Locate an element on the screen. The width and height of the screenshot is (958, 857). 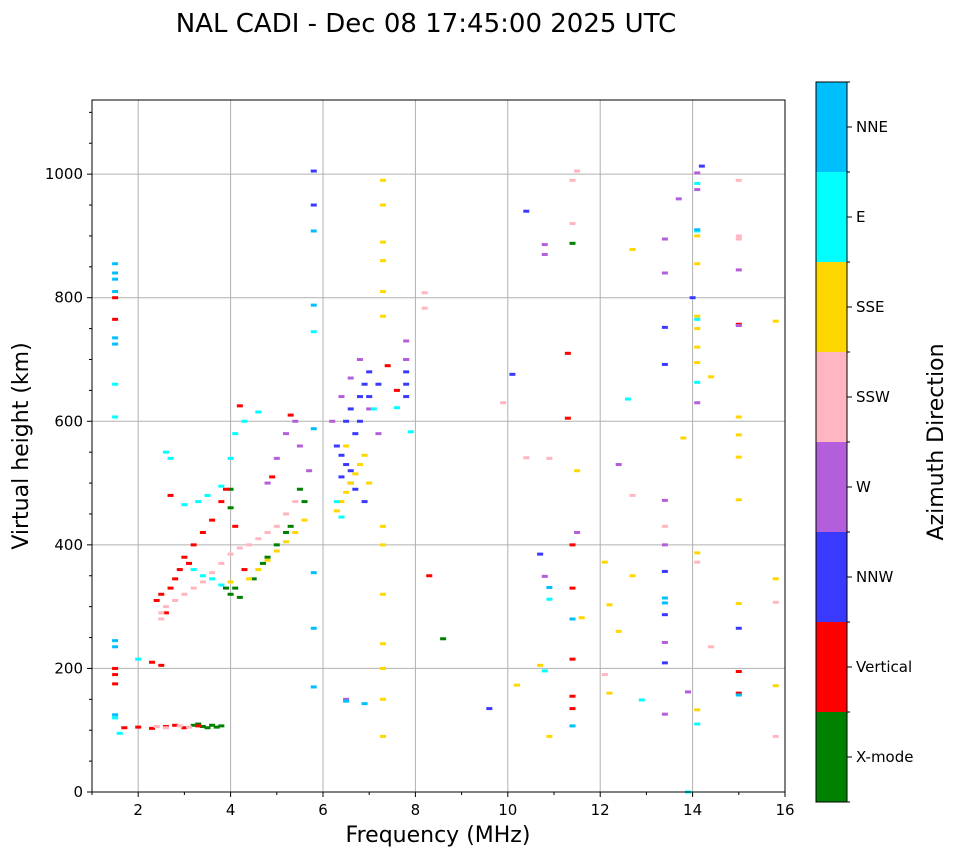
y-tick-label: 800 is located at coordinates (68, 298).